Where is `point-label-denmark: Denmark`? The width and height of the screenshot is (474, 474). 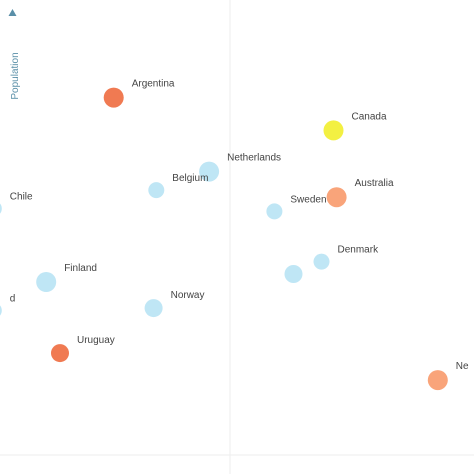
point-label-denmark: Denmark is located at coordinates (359, 250).